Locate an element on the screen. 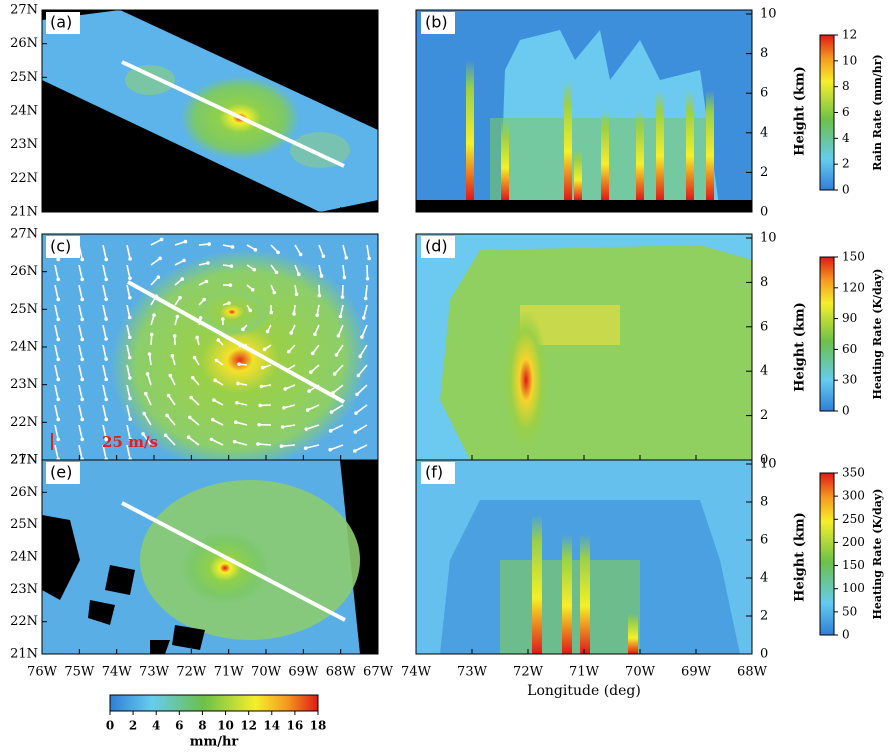 The width and height of the screenshot is (891, 756). lat-tick-label: 21N is located at coordinates (24, 654).